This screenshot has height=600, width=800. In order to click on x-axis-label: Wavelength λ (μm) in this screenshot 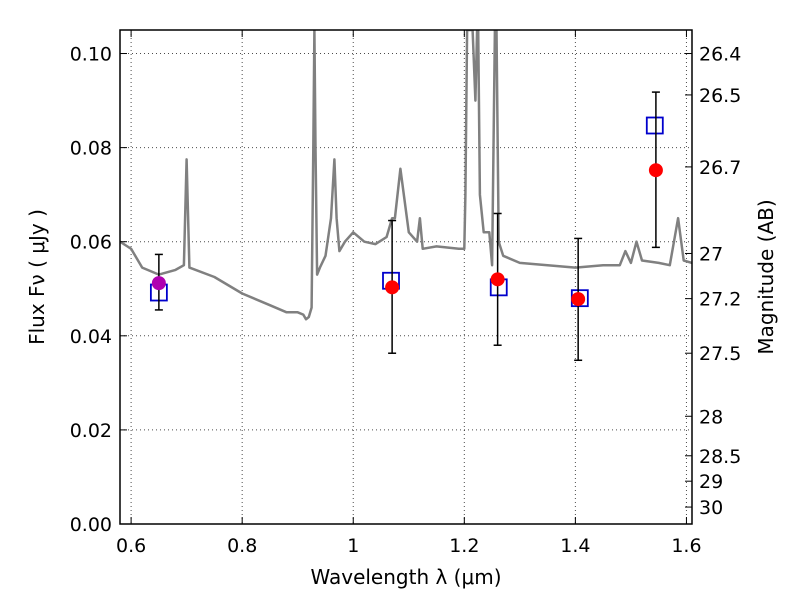, I will do `click(405, 577)`.